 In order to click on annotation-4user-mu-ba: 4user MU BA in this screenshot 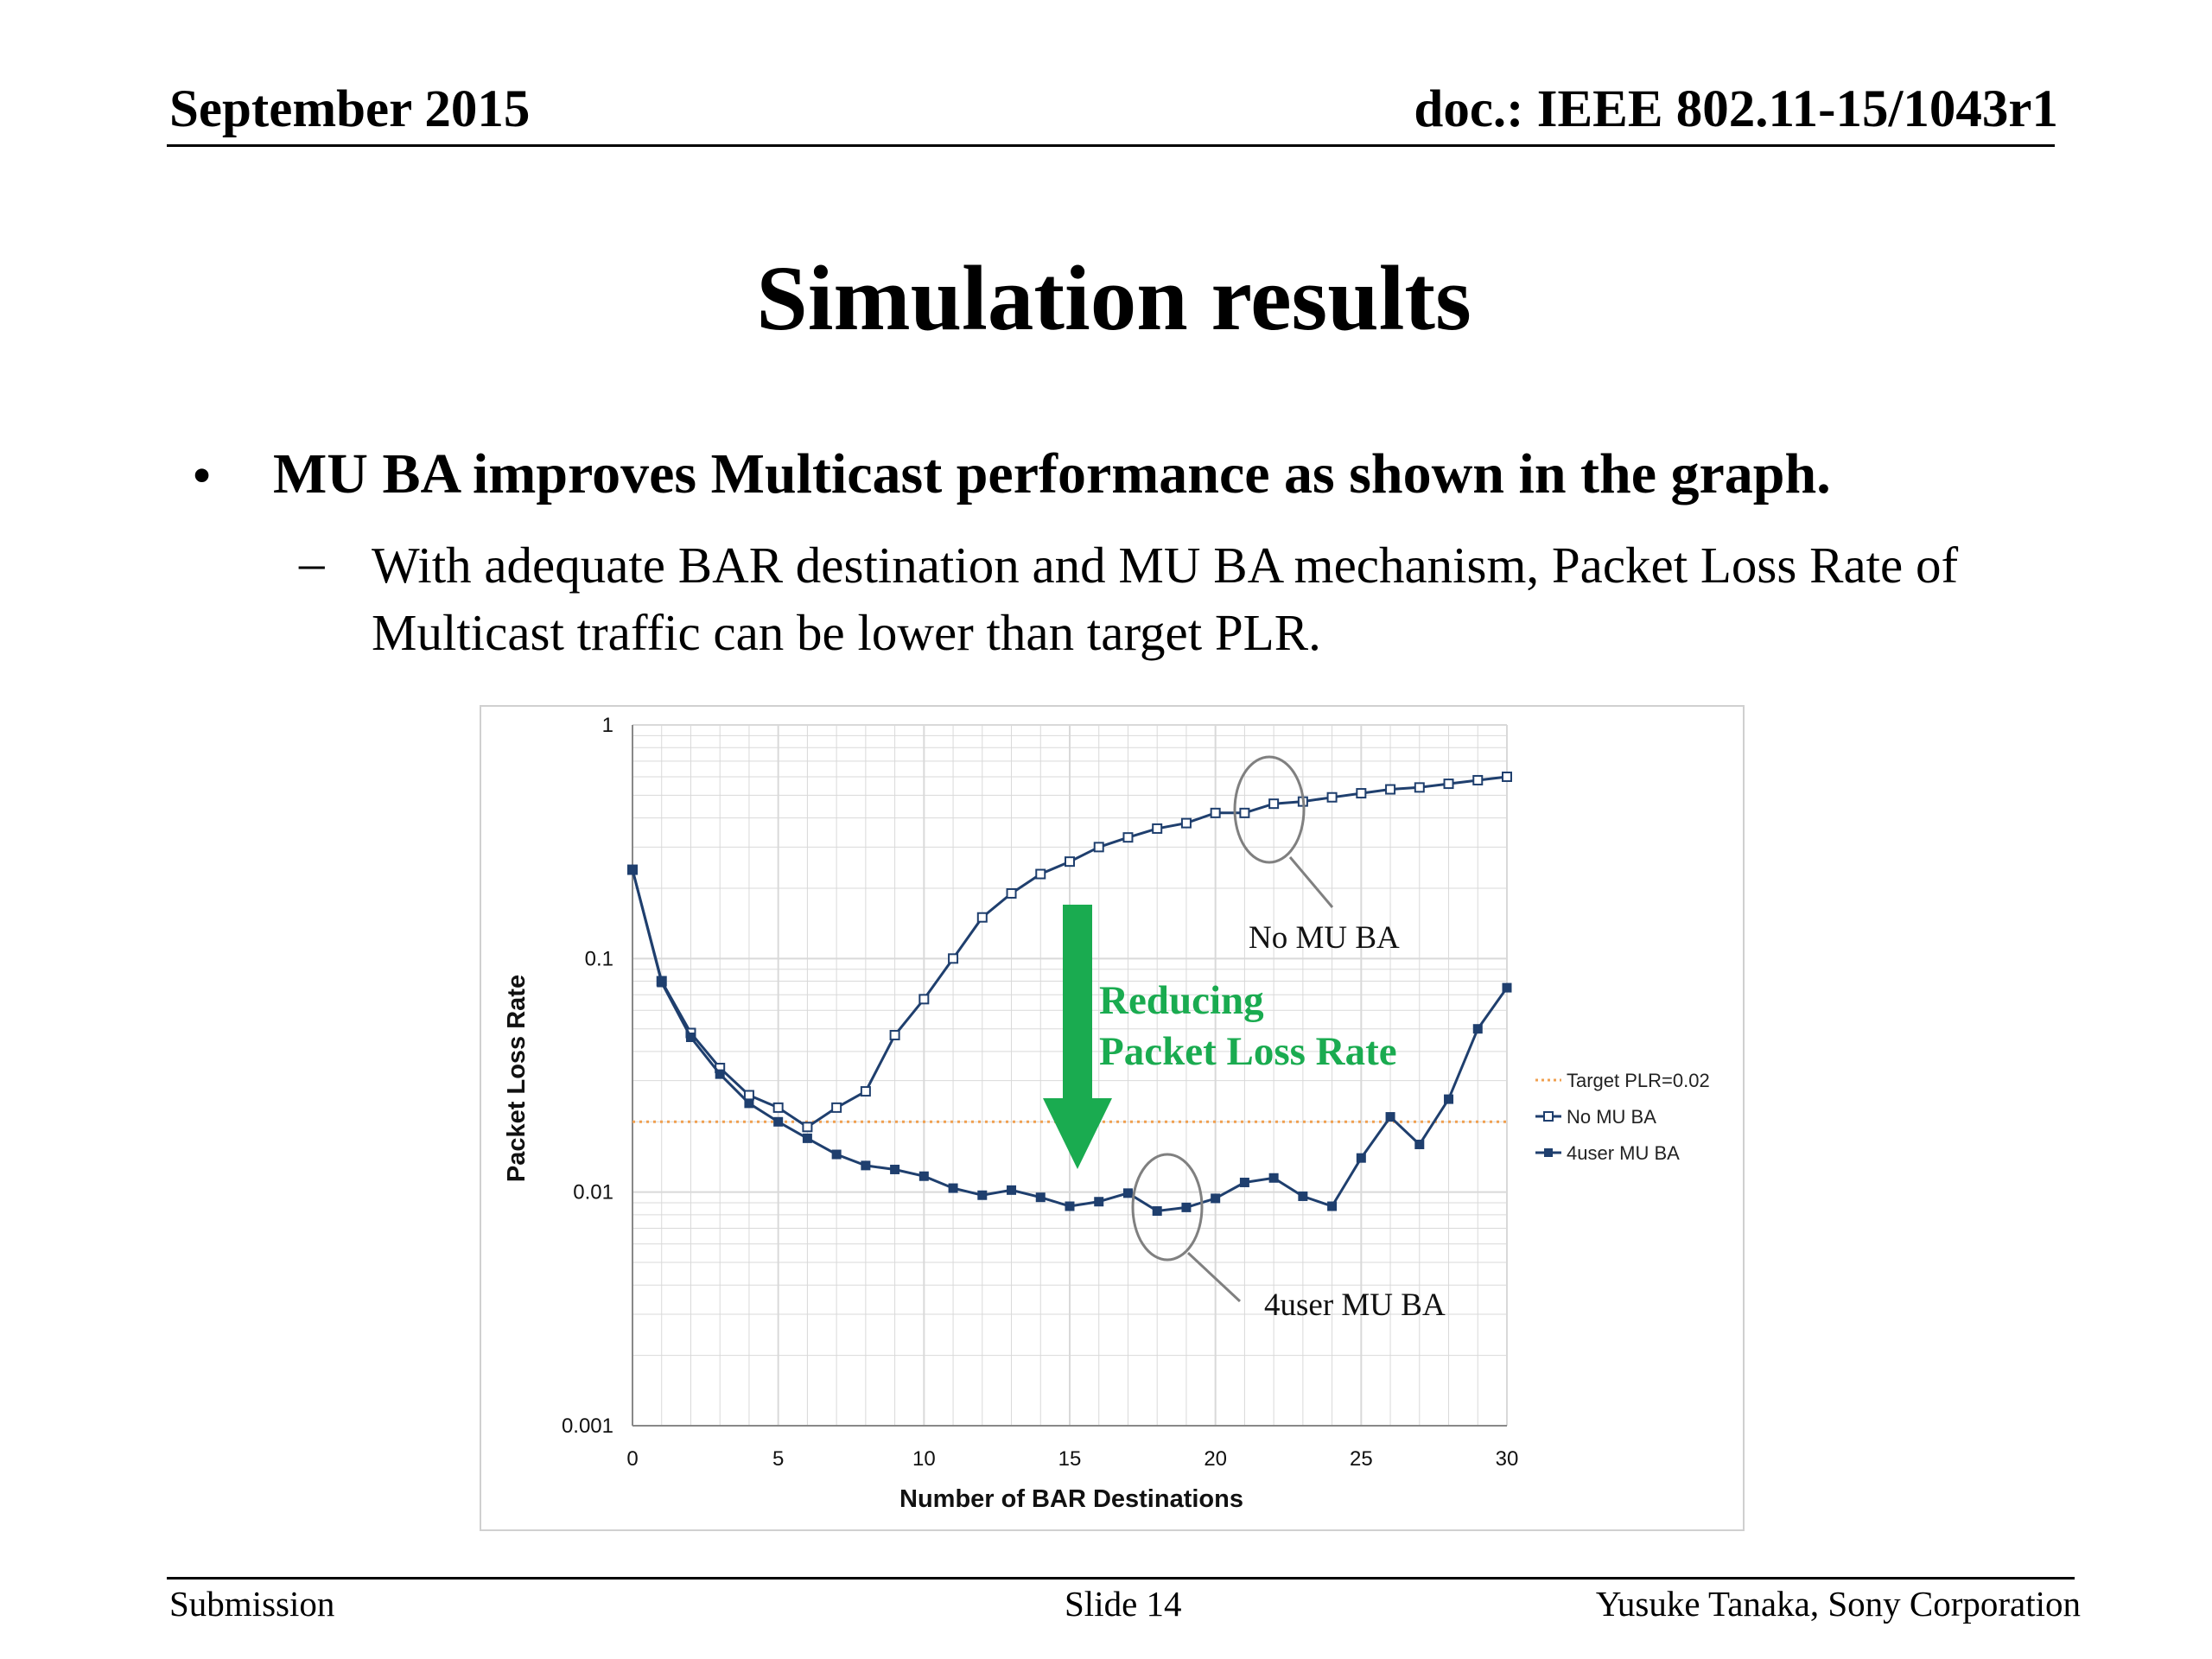, I will do `click(1355, 1305)`.